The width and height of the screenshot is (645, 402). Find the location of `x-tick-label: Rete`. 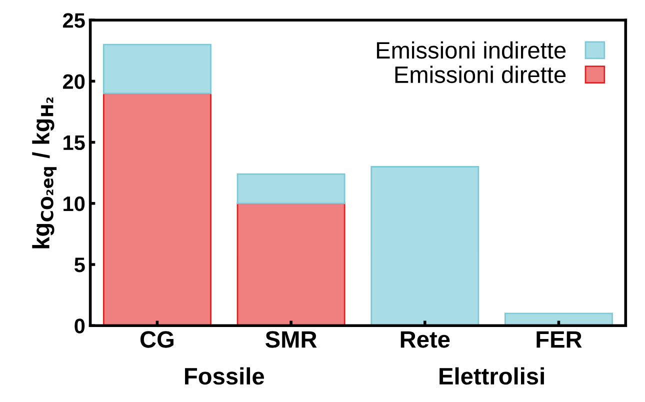

x-tick-label: Rete is located at coordinates (425, 339).